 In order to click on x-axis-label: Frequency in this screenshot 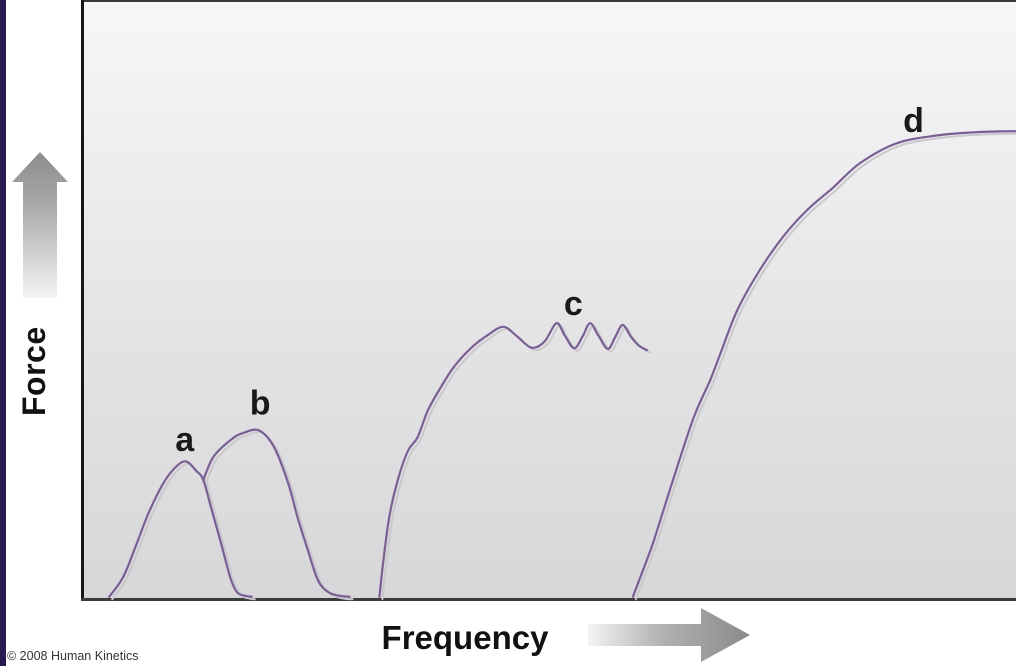, I will do `click(465, 637)`.